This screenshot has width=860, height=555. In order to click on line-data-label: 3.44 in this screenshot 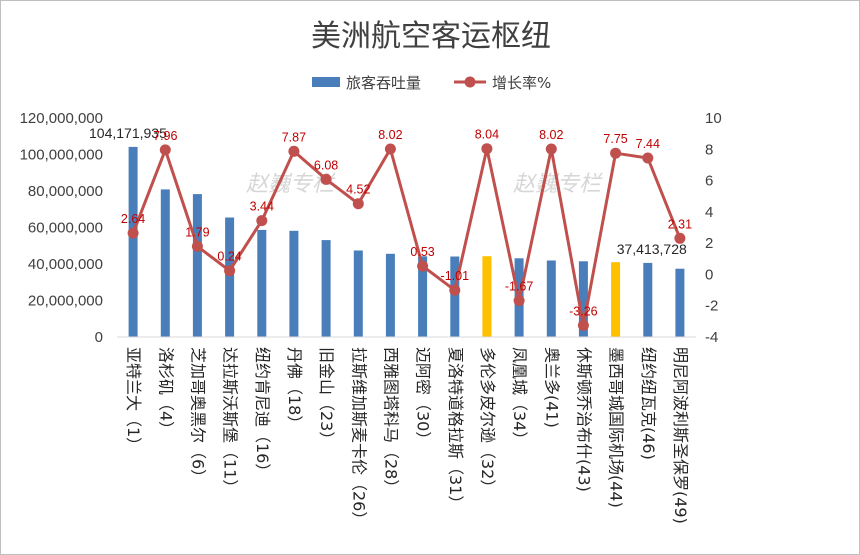, I will do `click(262, 207)`.